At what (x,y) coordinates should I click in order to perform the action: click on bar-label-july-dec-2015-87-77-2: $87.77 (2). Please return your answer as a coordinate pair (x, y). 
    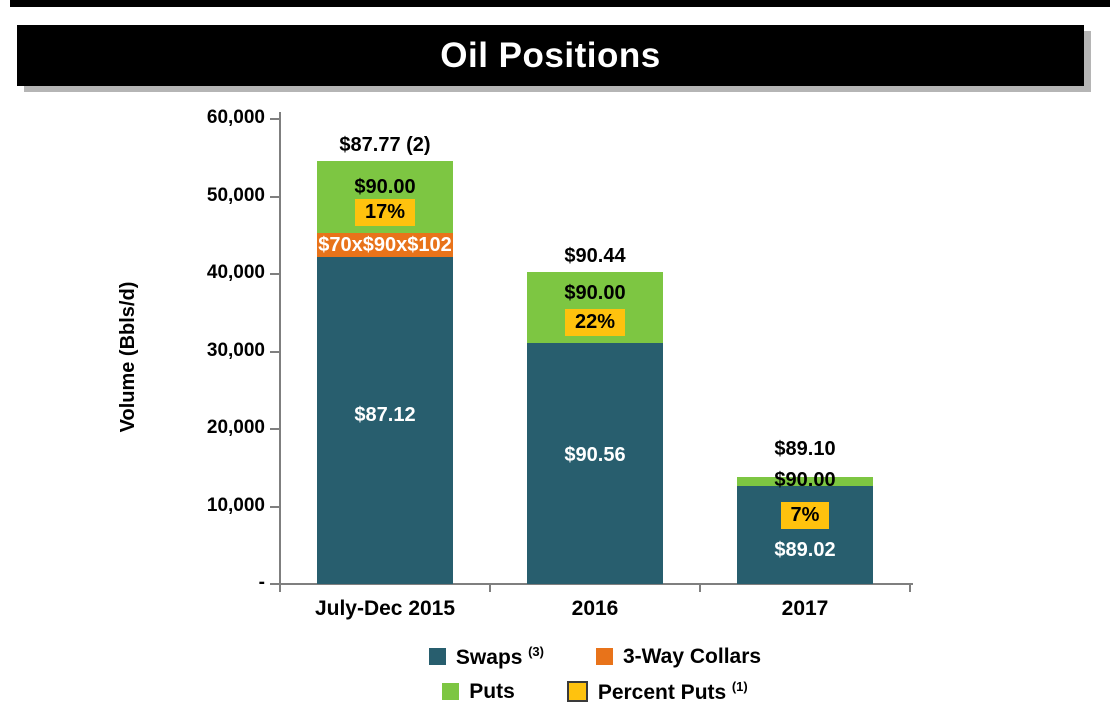
    Looking at the image, I should click on (385, 145).